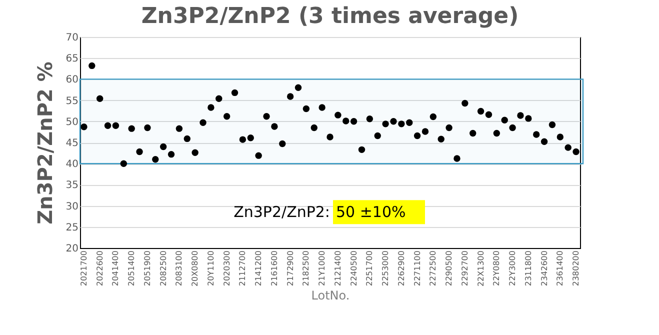 This screenshot has height=335, width=659. I want to click on y-tick-label: 55, so click(72, 101).